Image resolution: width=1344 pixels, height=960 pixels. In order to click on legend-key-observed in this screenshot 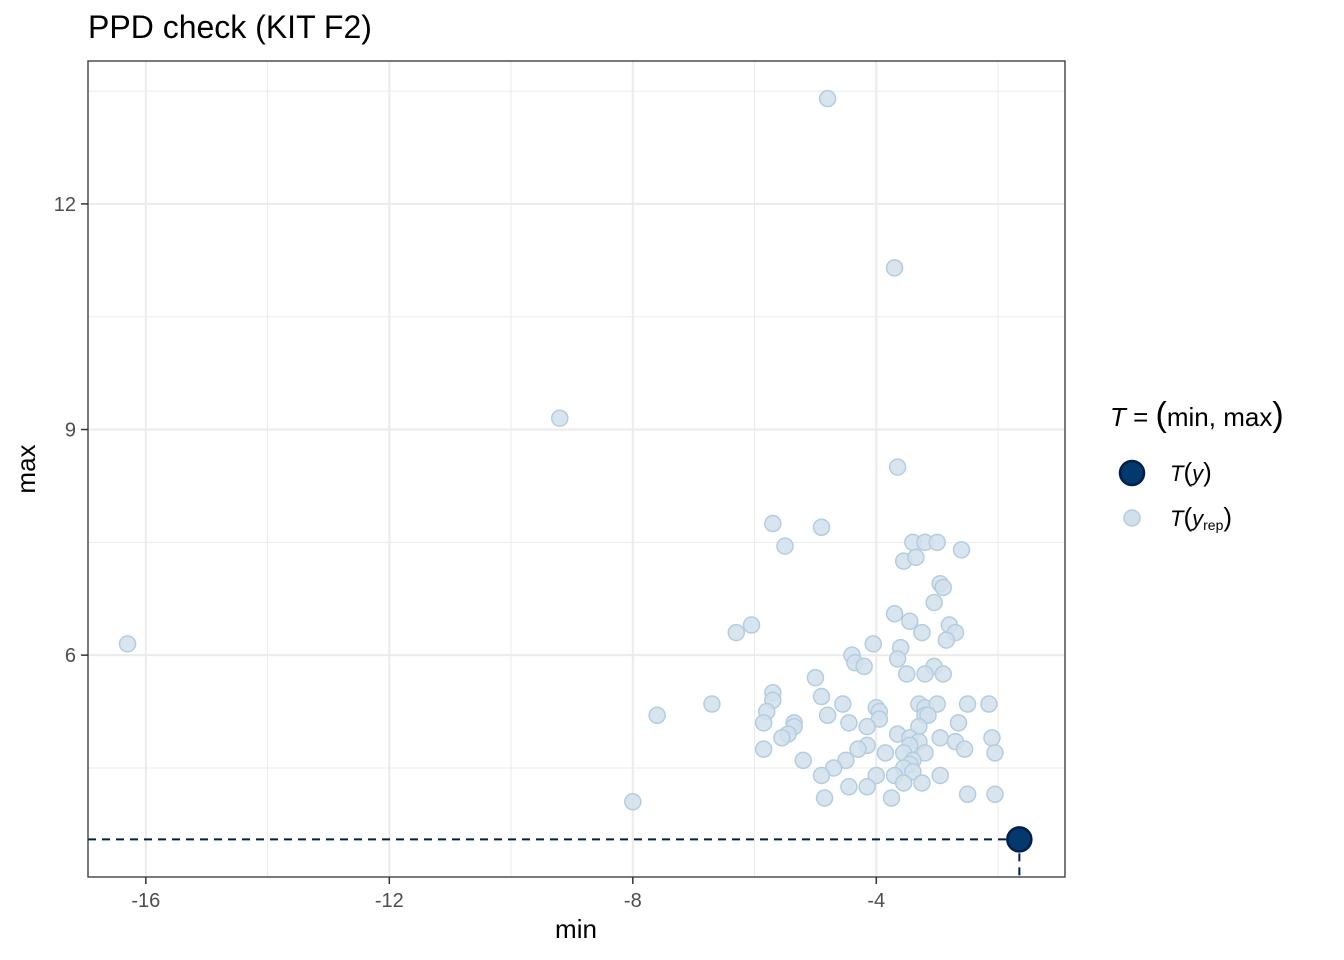, I will do `click(1132, 473)`.